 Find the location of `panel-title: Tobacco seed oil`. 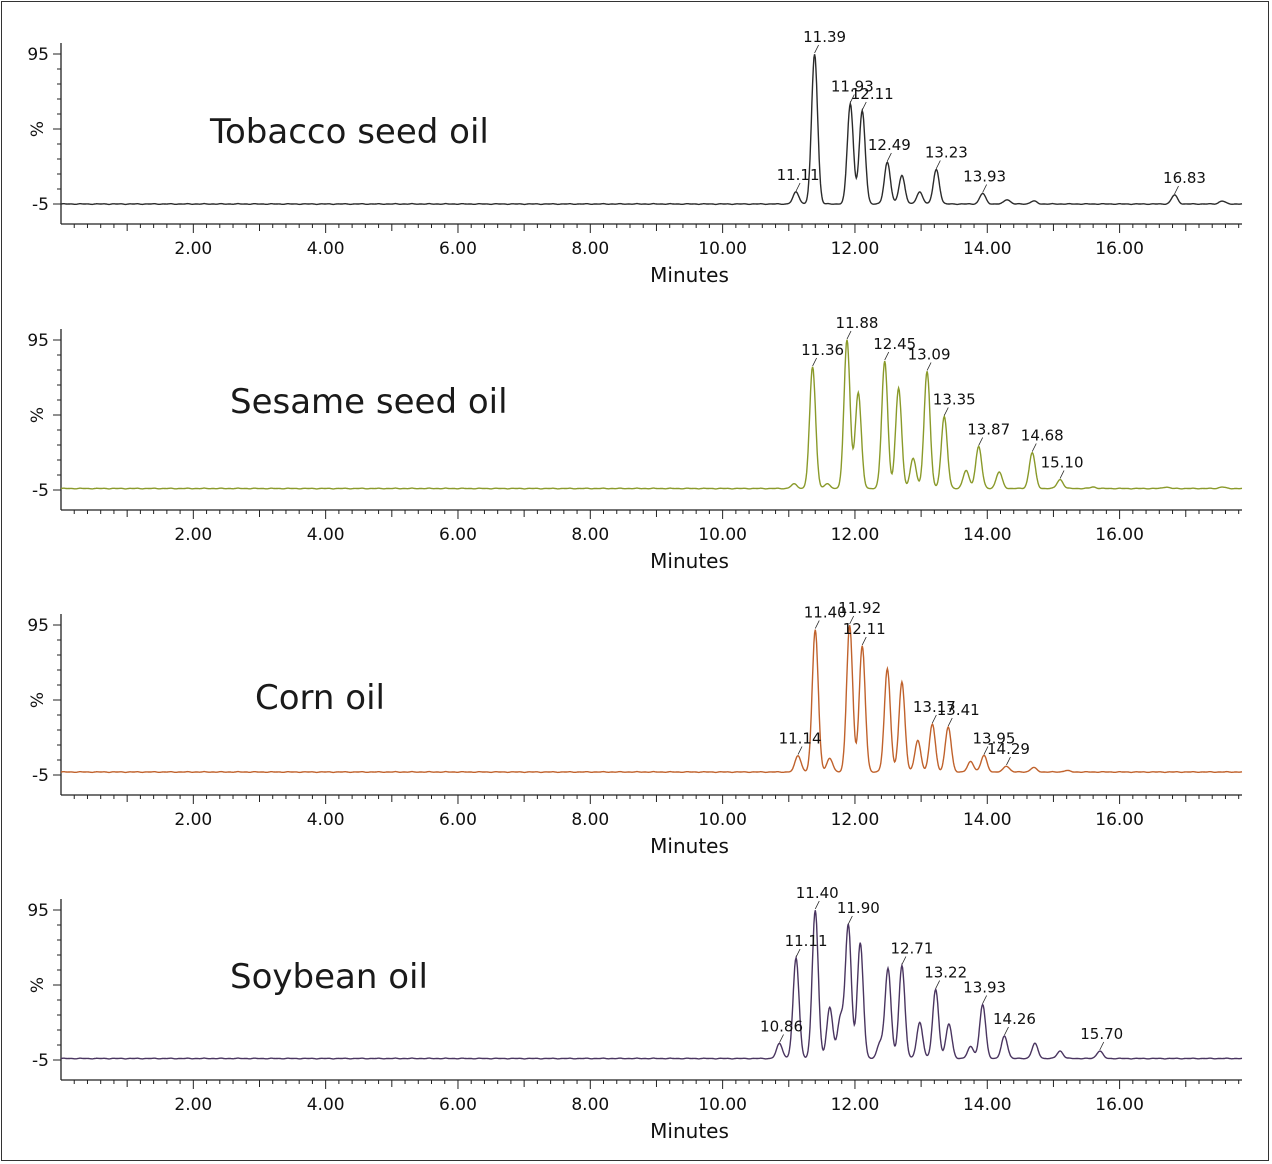

panel-title: Tobacco seed oil is located at coordinates (349, 132).